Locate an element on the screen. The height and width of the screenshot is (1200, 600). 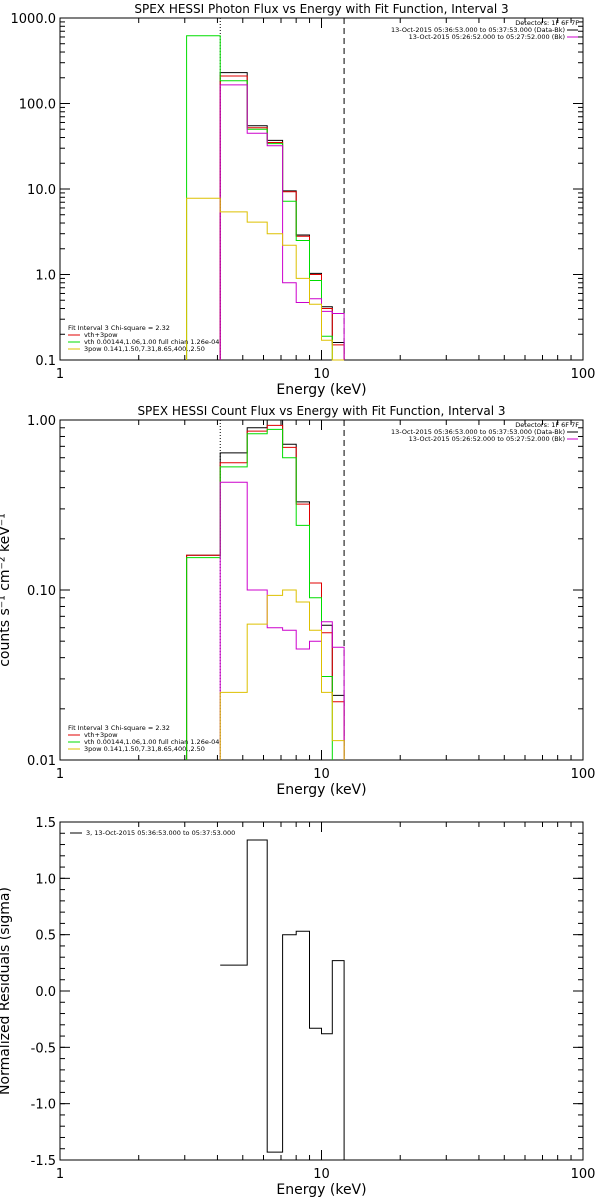
y-tick-label: 100.0 is located at coordinates (37, 105).